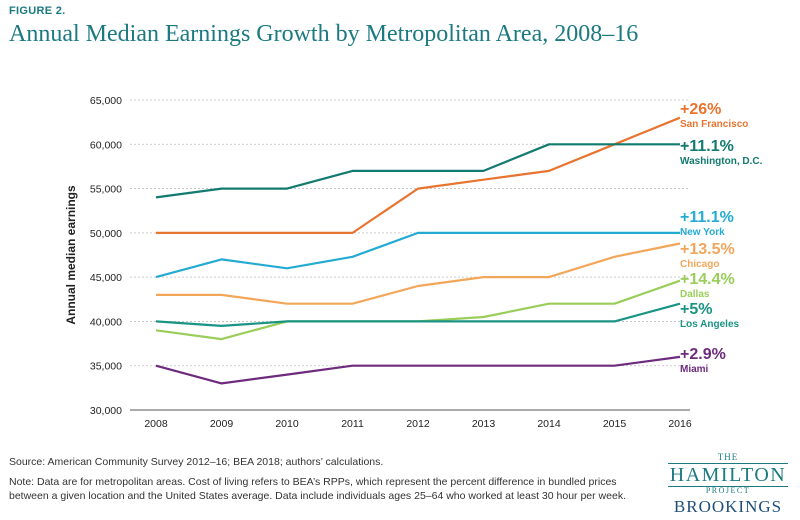  Describe the element at coordinates (156, 424) in the screenshot. I see `x-tick-label: 2008` at that location.